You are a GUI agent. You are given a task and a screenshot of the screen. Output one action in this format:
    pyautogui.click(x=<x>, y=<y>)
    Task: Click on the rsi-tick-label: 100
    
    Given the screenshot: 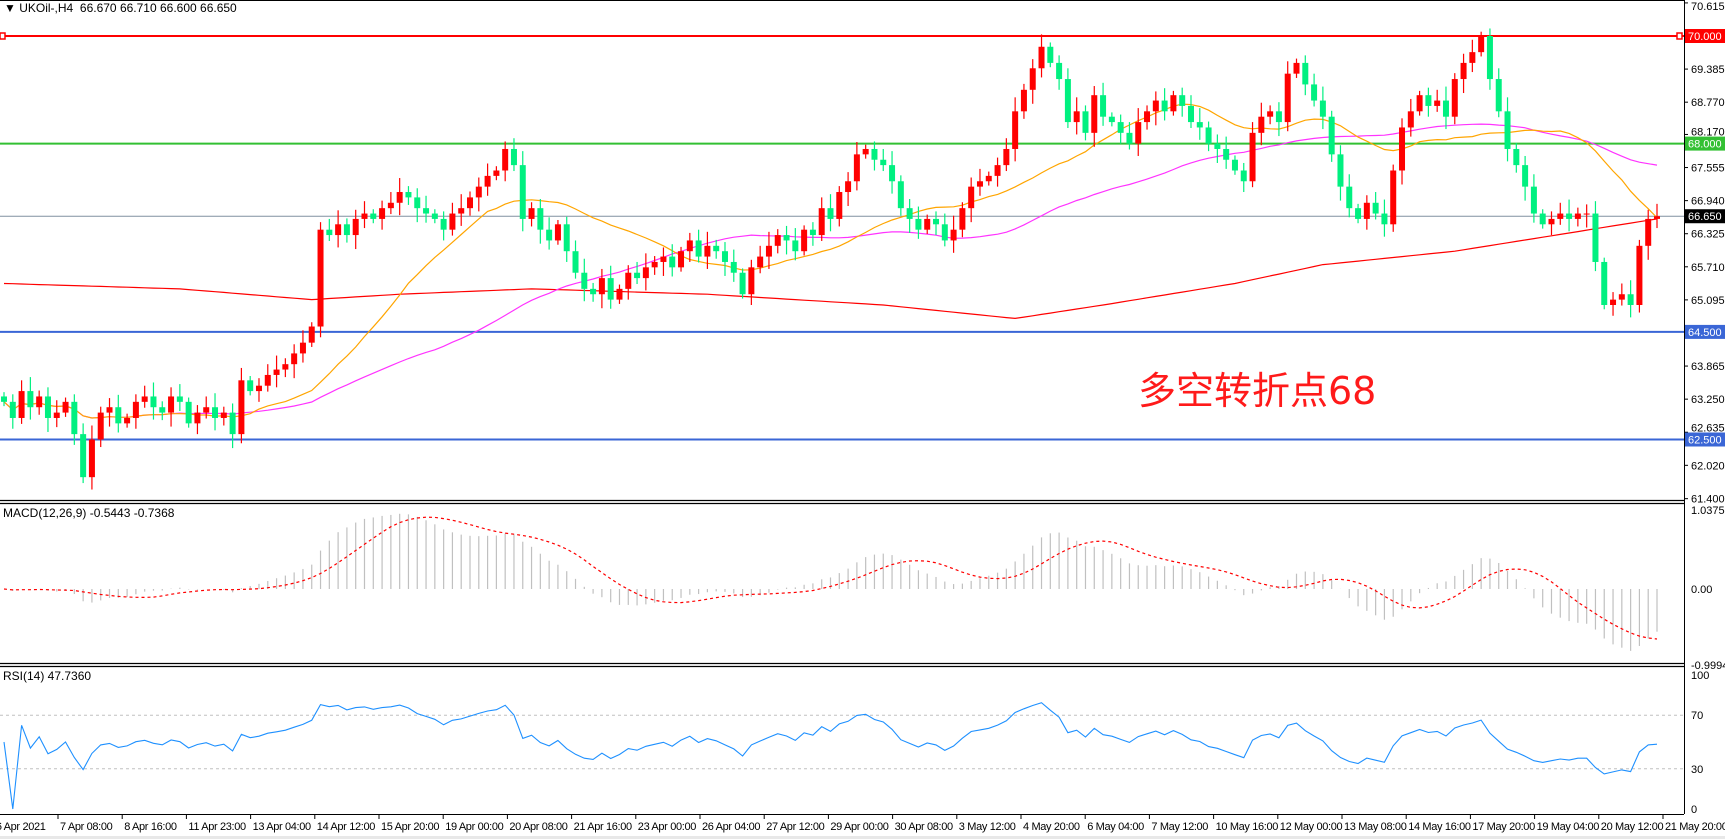 What is the action you would take?
    pyautogui.click(x=1700, y=676)
    